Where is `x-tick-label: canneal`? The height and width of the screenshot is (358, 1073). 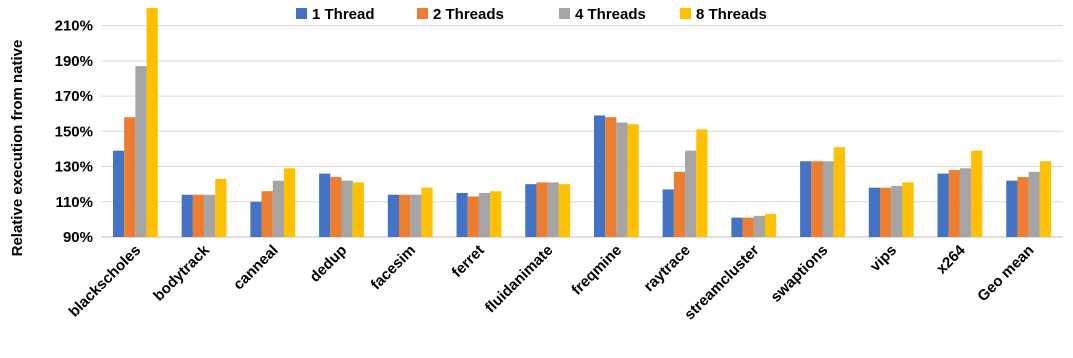
x-tick-label: canneal is located at coordinates (256, 268).